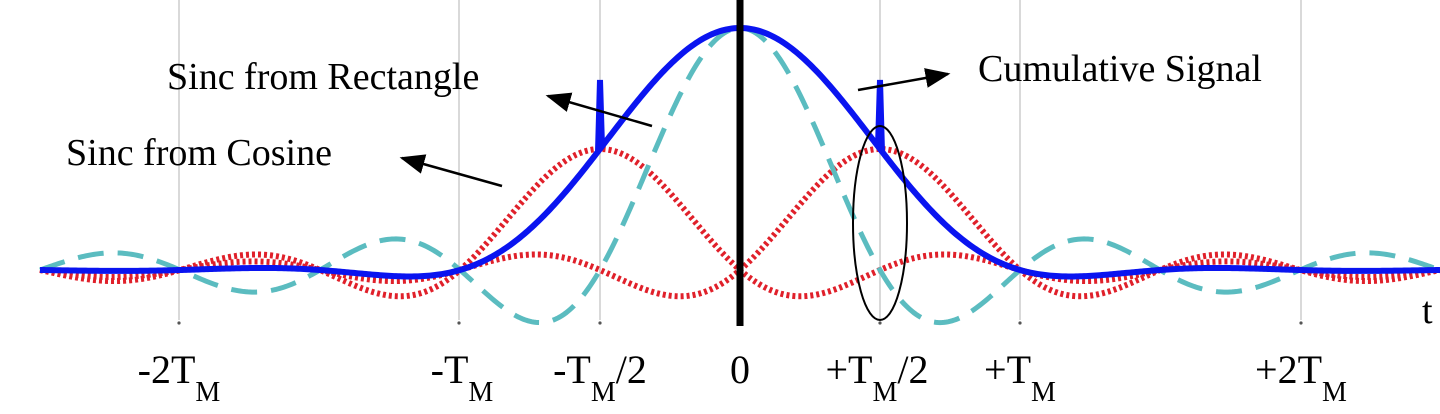  Describe the element at coordinates (904, 80) in the screenshot. I see `cumulative-arrow` at that location.